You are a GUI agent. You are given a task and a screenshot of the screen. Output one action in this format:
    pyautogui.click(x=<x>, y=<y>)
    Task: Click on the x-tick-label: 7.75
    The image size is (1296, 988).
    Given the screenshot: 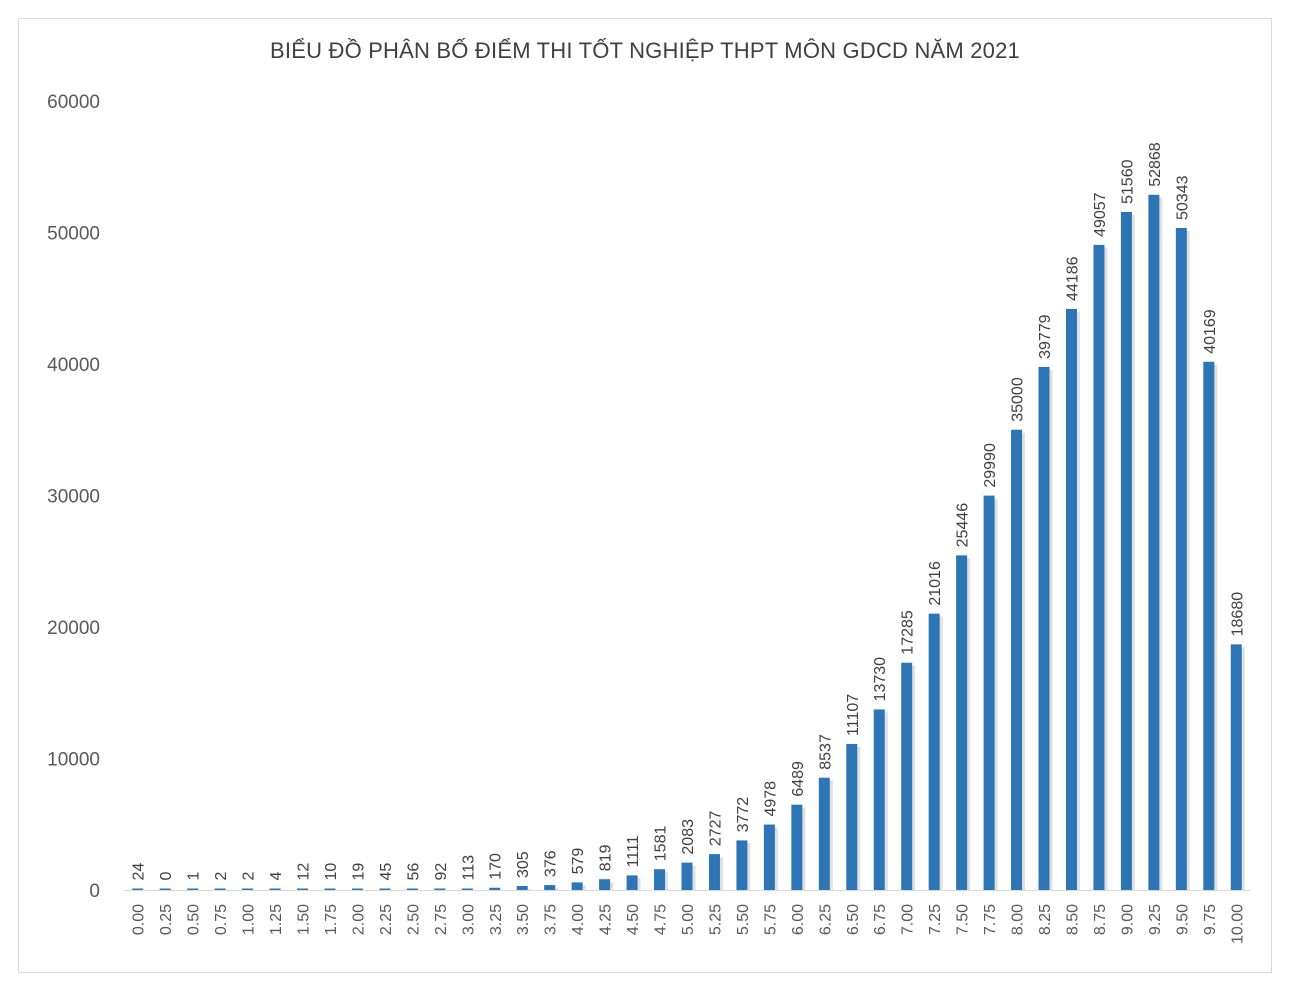 What is the action you would take?
    pyautogui.click(x=990, y=919)
    